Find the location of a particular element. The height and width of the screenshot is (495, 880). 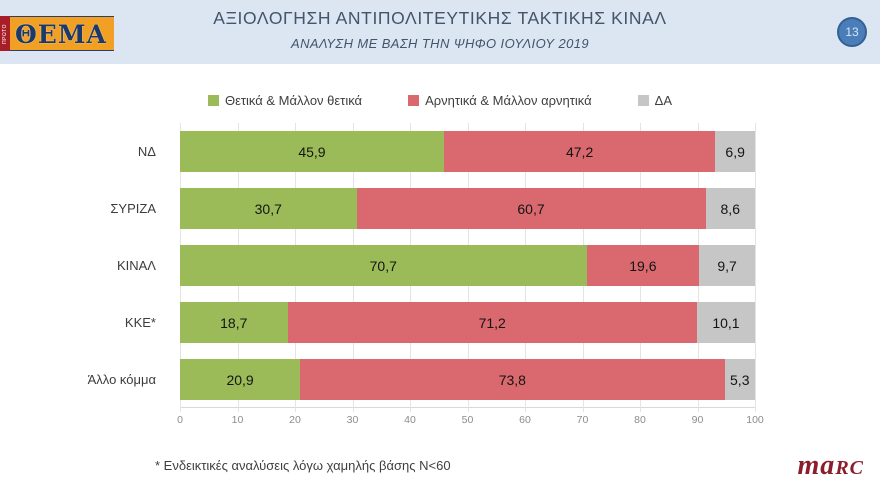

page-number-badge: 13 is located at coordinates (852, 32).